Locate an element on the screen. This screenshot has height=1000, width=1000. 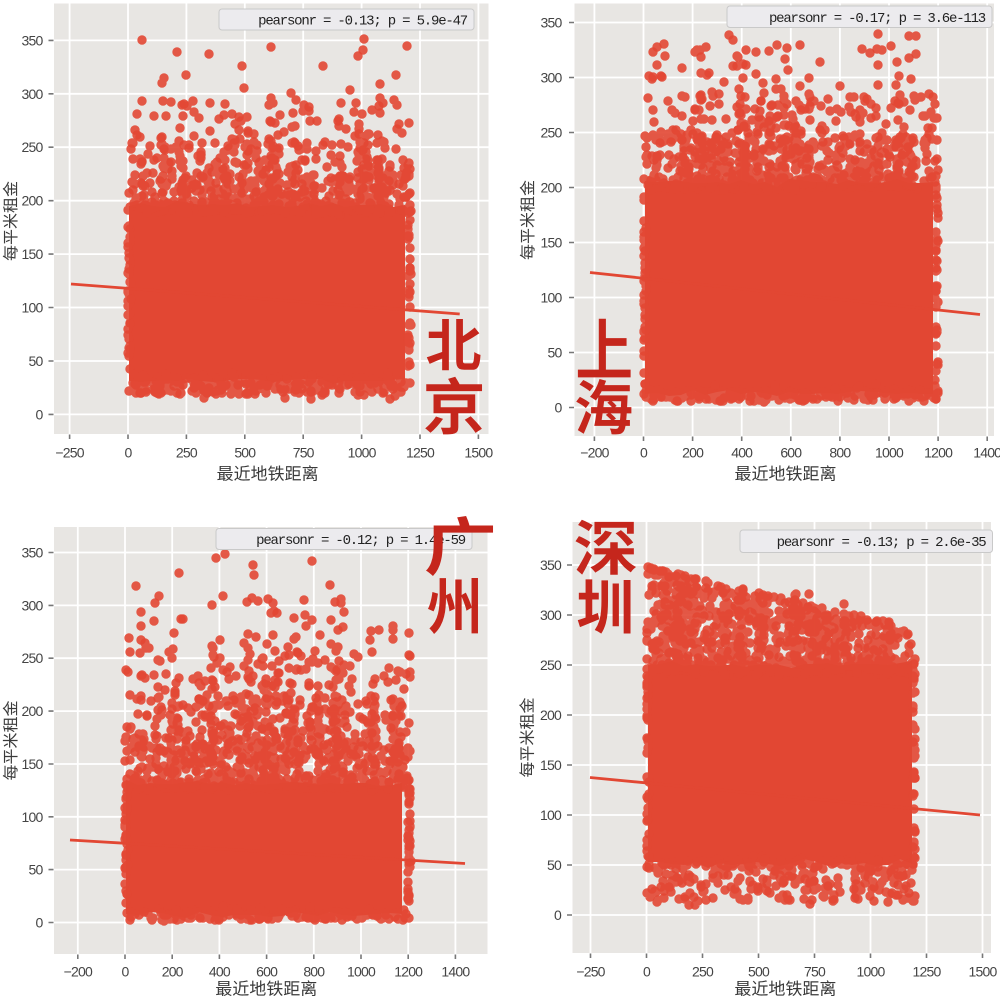
svg-text: pearsonr = -0.12; p = 1.4e-59 is located at coordinates (361, 541).